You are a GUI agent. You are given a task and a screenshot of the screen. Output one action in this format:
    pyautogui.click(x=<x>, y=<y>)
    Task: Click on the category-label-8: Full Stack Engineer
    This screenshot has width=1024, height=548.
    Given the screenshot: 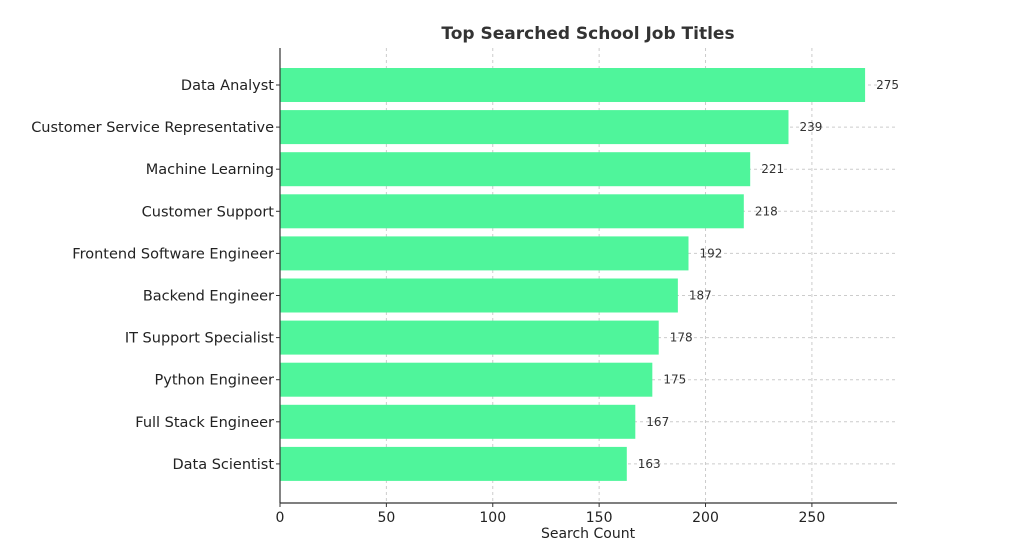 What is the action you would take?
    pyautogui.click(x=204, y=423)
    